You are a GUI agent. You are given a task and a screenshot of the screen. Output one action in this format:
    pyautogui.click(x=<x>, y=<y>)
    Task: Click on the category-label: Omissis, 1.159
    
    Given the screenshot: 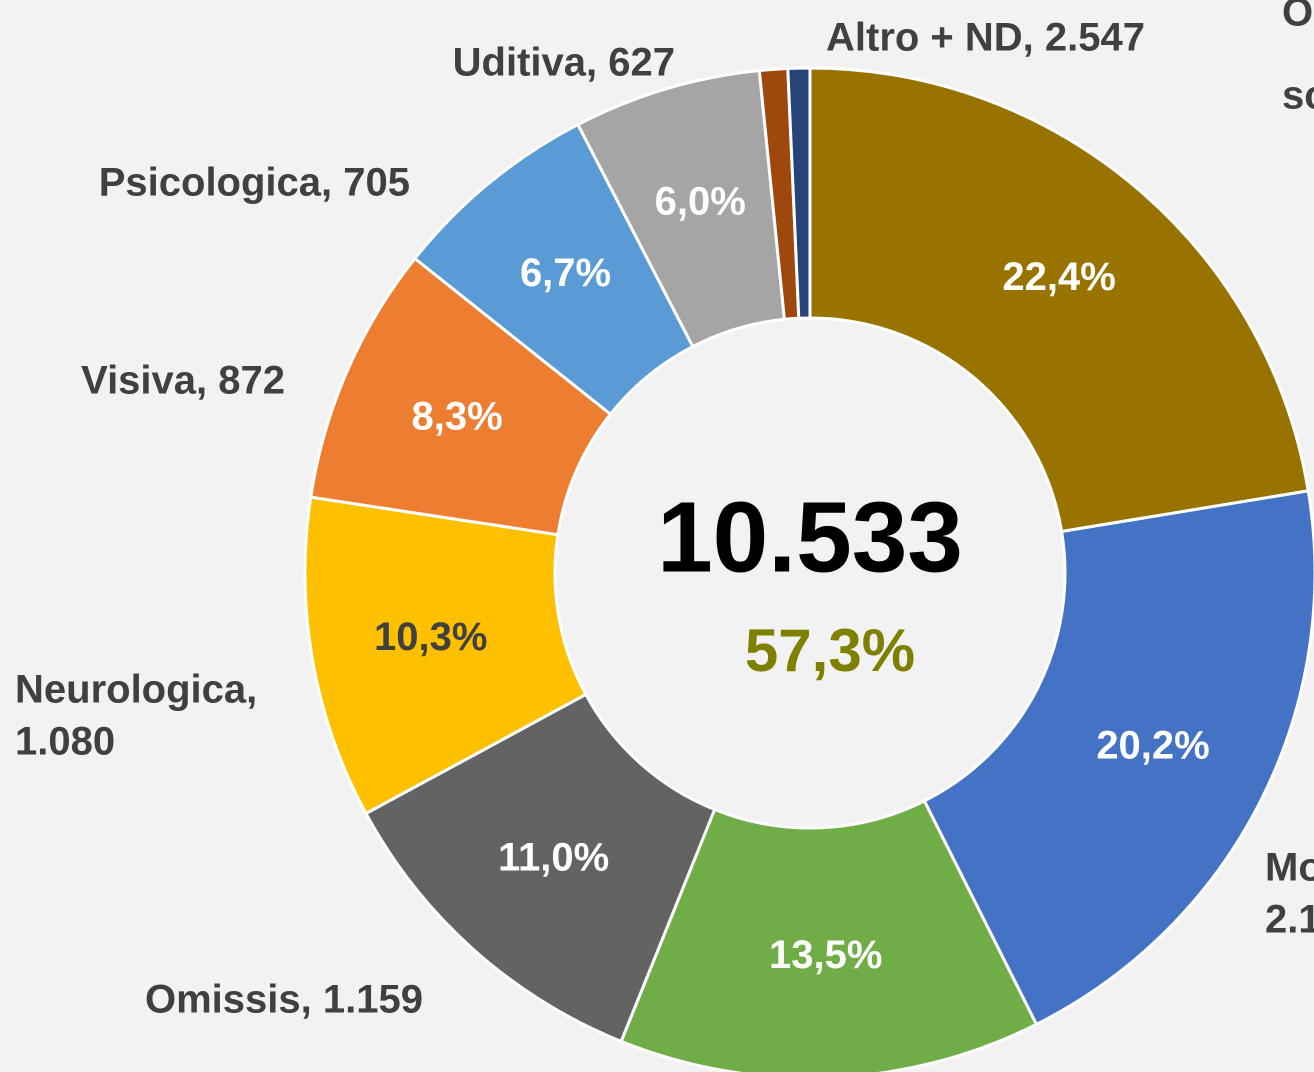 What is the action you would take?
    pyautogui.click(x=284, y=1000)
    